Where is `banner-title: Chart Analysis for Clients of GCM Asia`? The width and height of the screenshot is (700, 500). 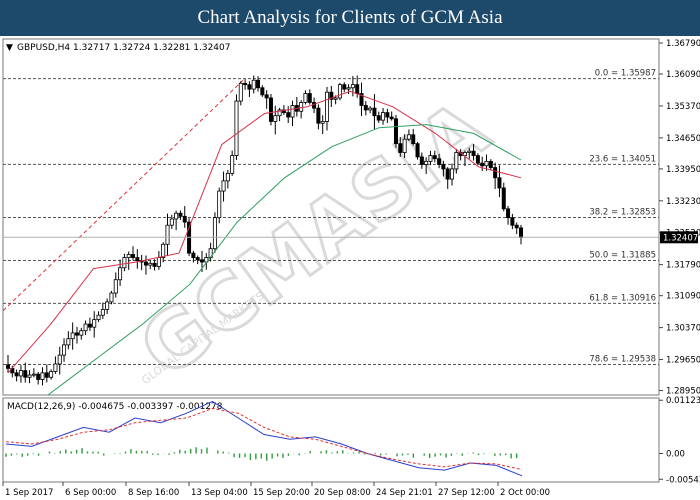 banner-title: Chart Analysis for Clients of GCM Asia is located at coordinates (350, 18).